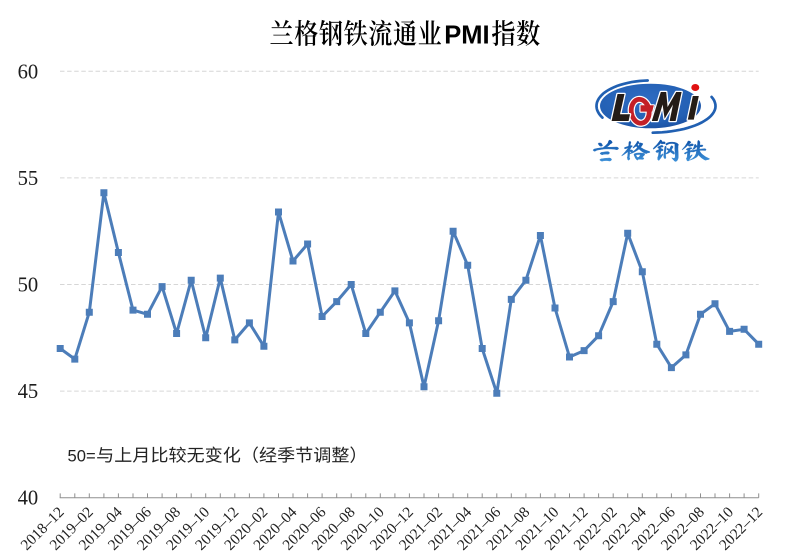 The image size is (800, 560). I want to click on svg-text: 45, so click(28, 392).